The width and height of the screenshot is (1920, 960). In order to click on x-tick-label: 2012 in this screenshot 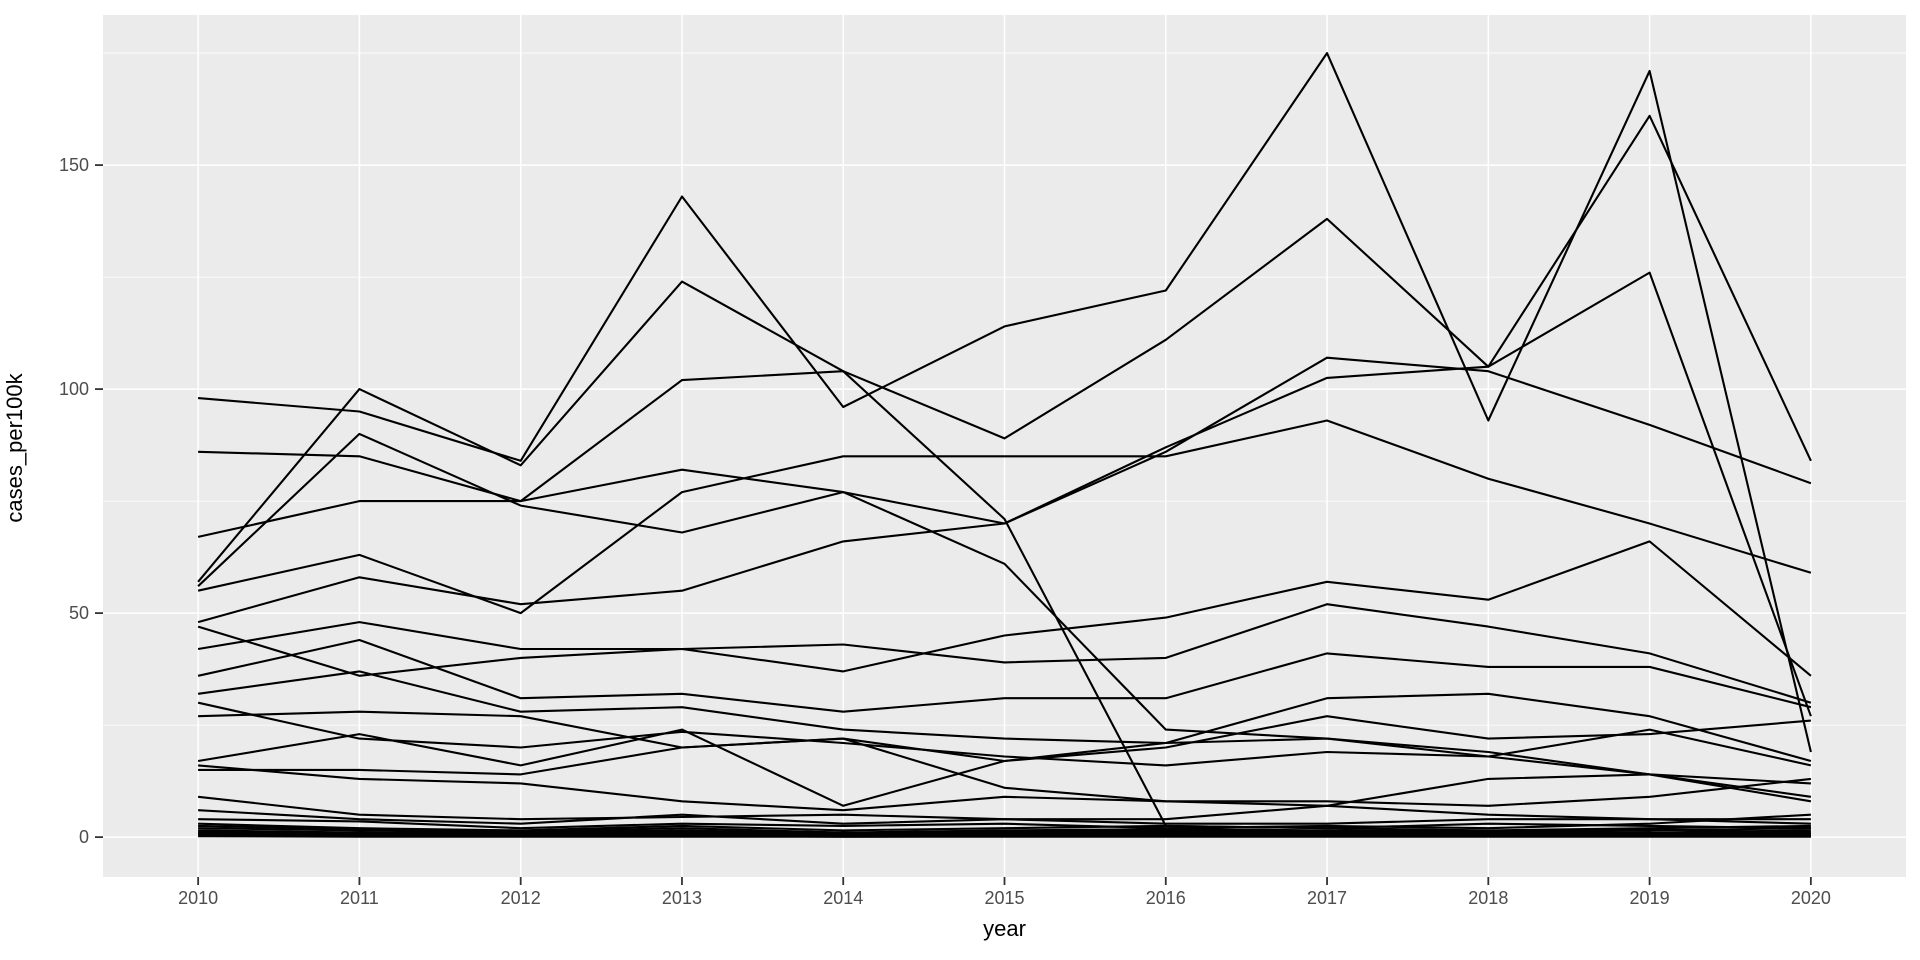, I will do `click(521, 898)`.